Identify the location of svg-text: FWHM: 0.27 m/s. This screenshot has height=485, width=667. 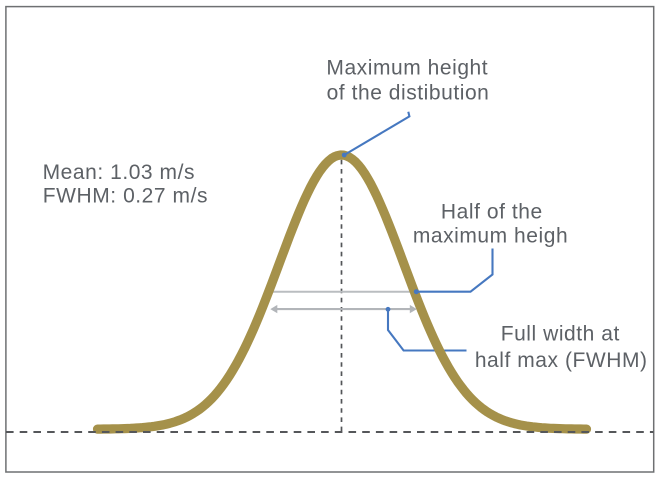
(125, 196).